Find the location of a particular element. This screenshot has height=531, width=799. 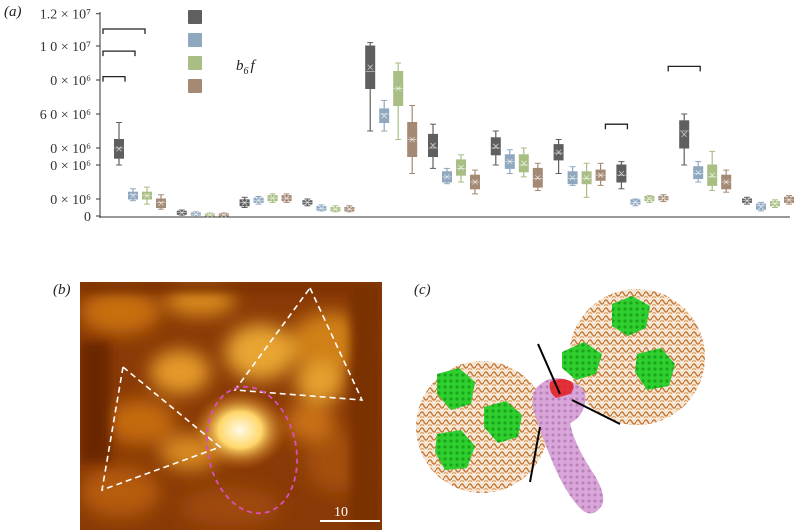

y-tick-label: 0 is located at coordinates (87, 217).